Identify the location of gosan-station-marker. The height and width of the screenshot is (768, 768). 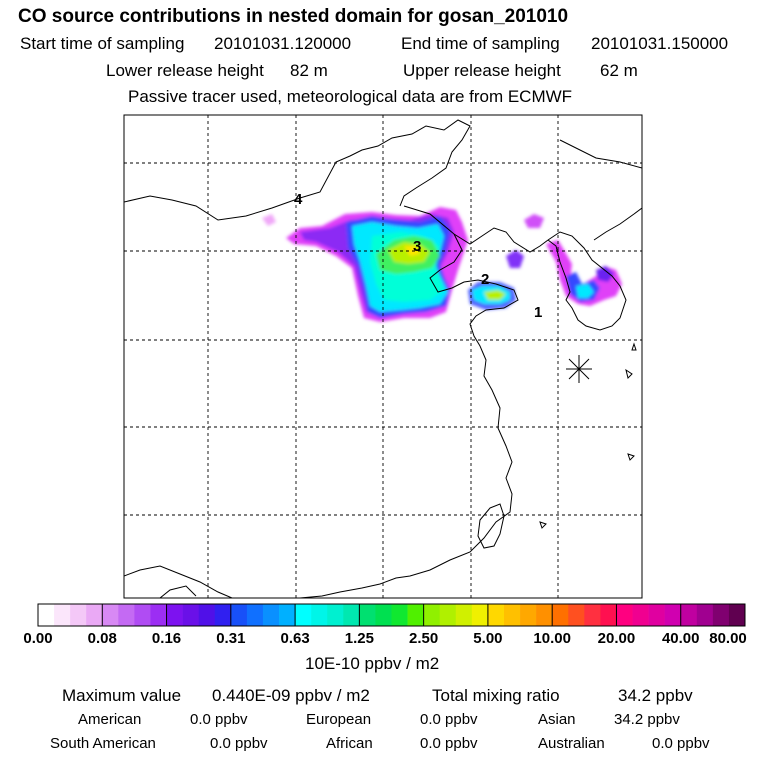
(579, 369).